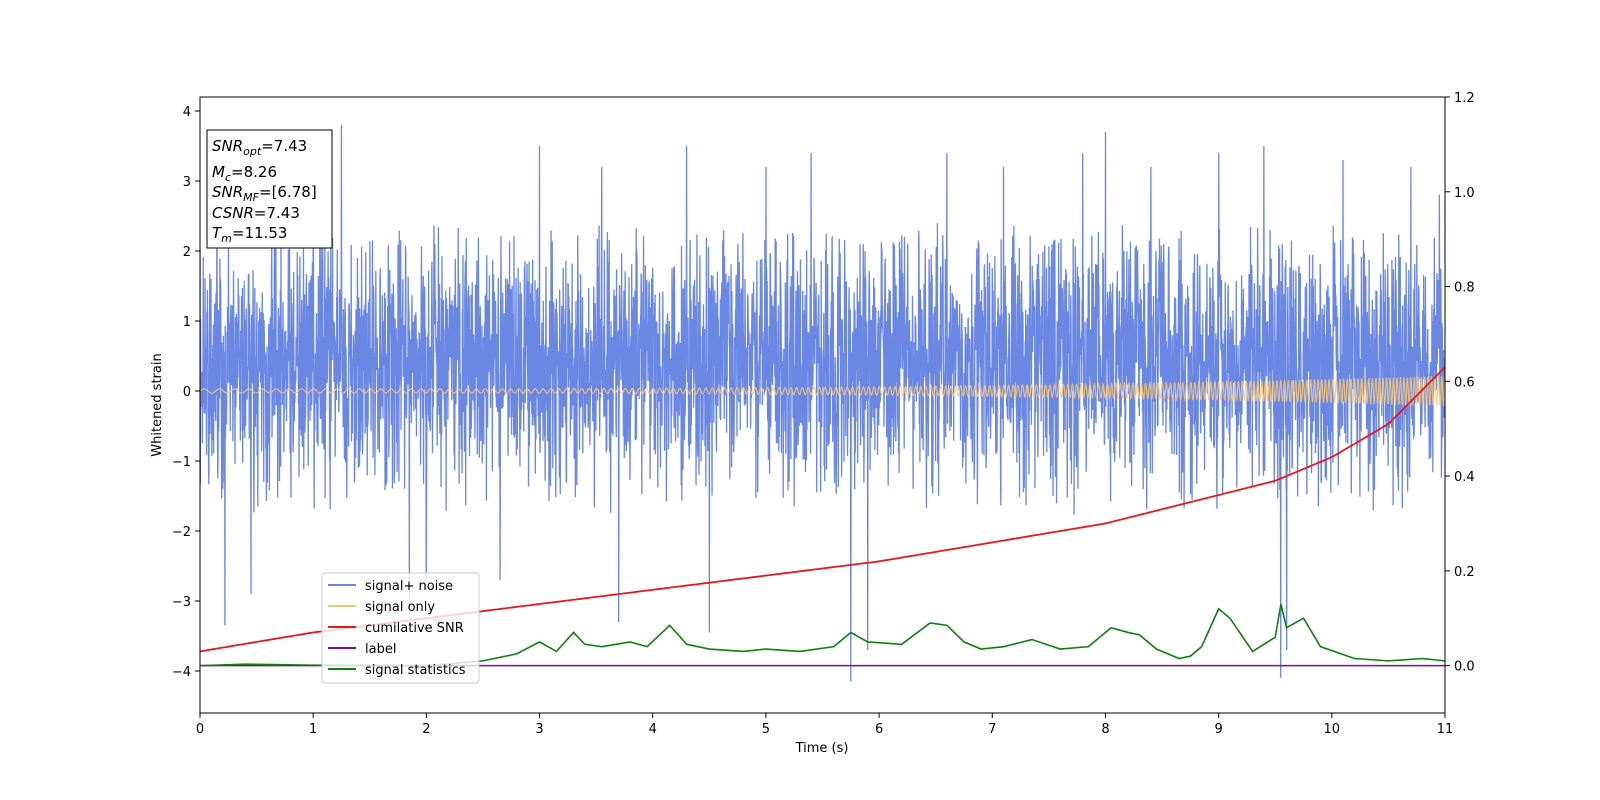 The image size is (1600, 800). I want to click on y-axis-label: Whitened strain, so click(157, 404).